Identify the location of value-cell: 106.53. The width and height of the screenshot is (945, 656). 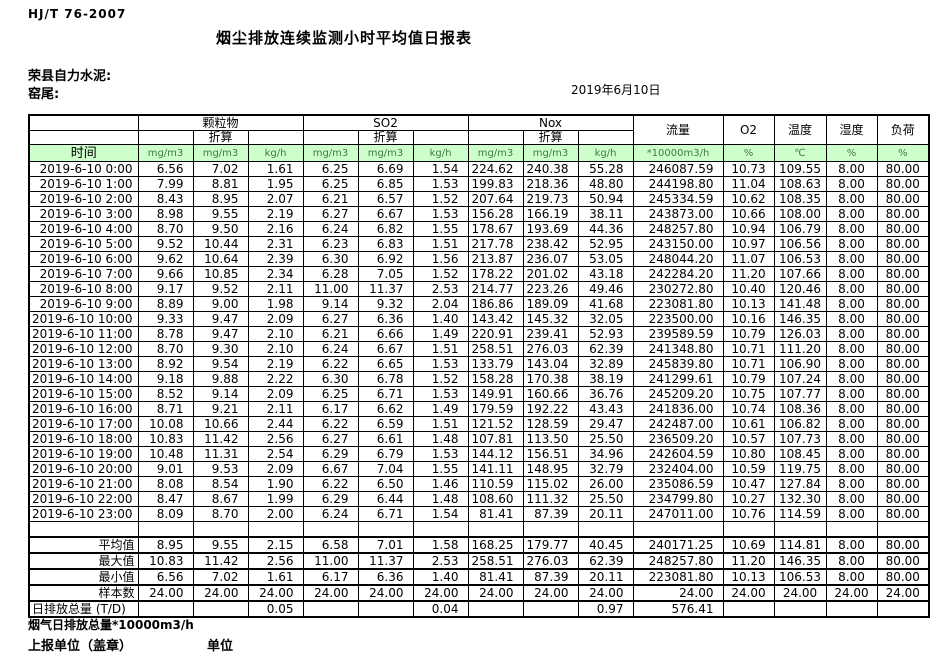
(800, 577).